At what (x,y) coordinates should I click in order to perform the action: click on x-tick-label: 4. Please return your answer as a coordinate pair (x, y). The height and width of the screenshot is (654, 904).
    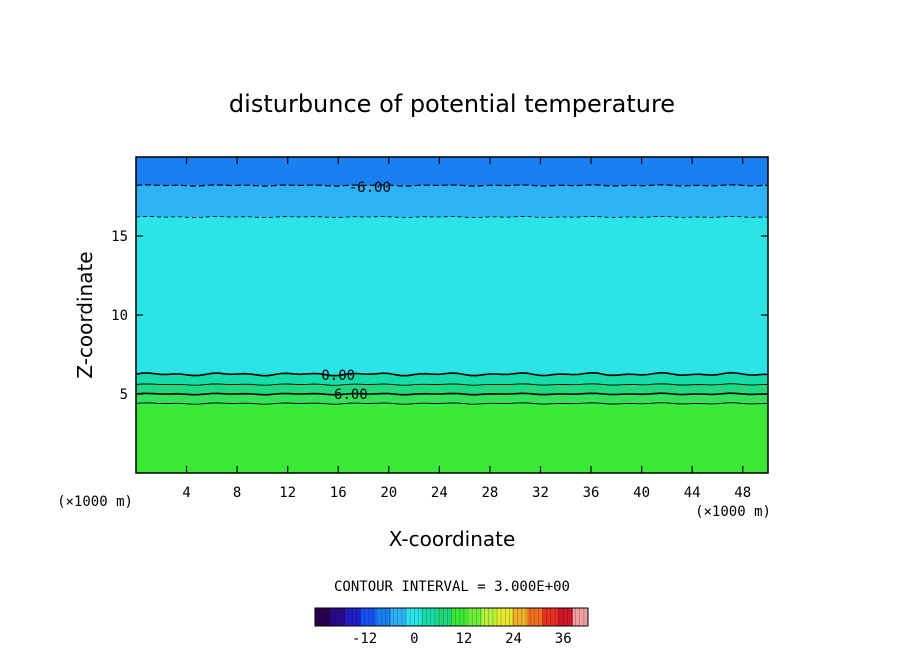
    Looking at the image, I should click on (186, 493).